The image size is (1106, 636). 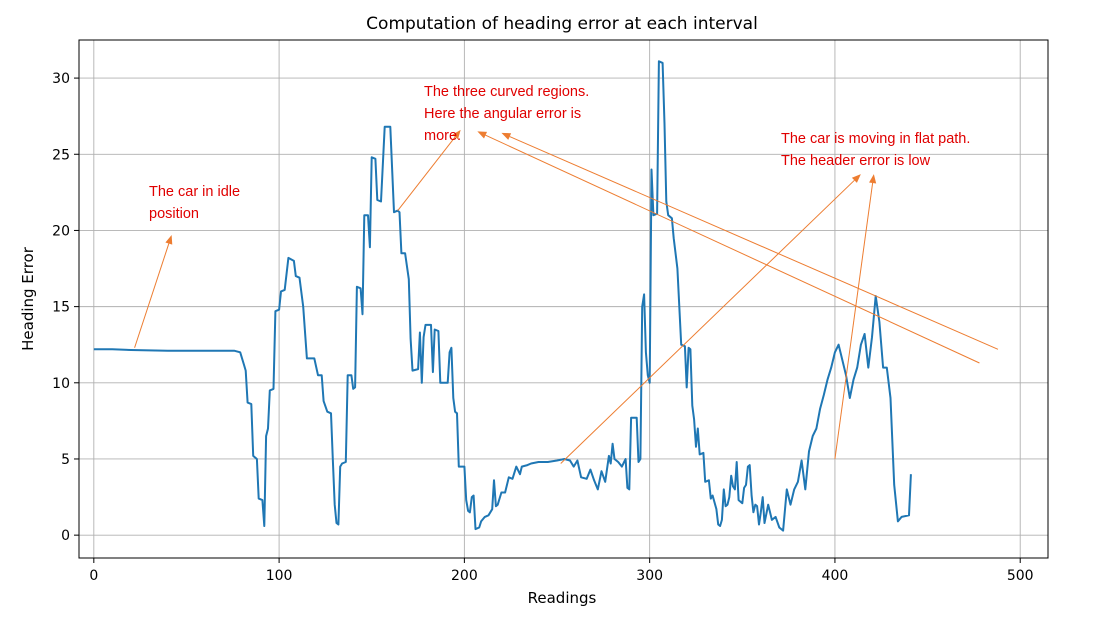 What do you see at coordinates (1020, 576) in the screenshot?
I see `x-tick-label: 500` at bounding box center [1020, 576].